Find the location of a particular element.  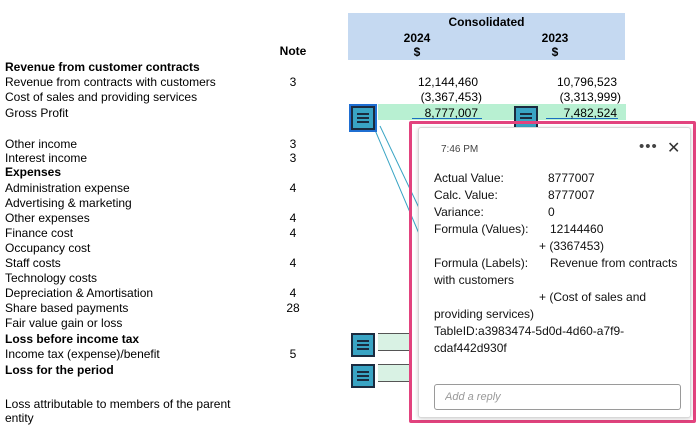

comment-marker-loss-before-tax is located at coordinates (363, 345).